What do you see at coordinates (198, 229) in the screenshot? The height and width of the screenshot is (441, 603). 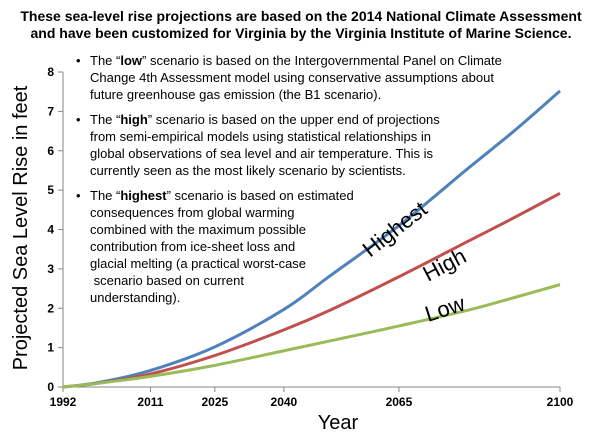 I see `note-text: combined with the maximum possible` at bounding box center [198, 229].